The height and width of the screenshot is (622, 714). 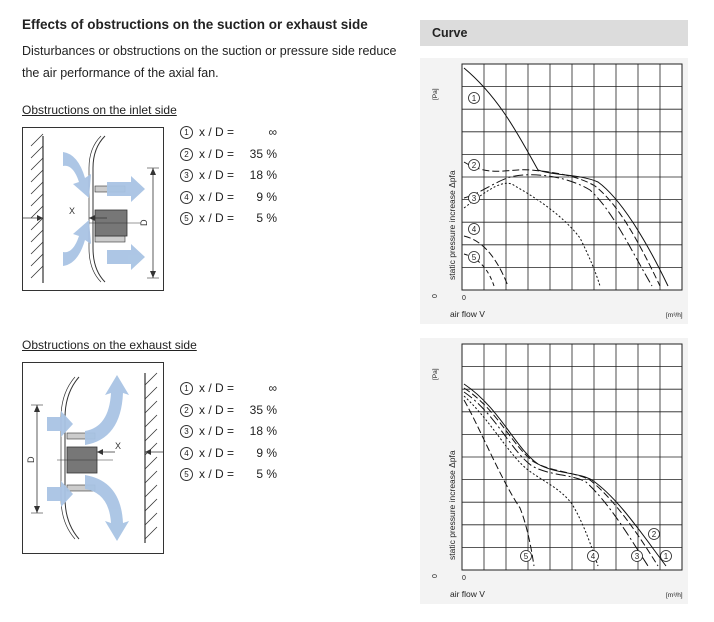 What do you see at coordinates (31, 459) in the screenshot?
I see `exhaust-d-label: D` at bounding box center [31, 459].